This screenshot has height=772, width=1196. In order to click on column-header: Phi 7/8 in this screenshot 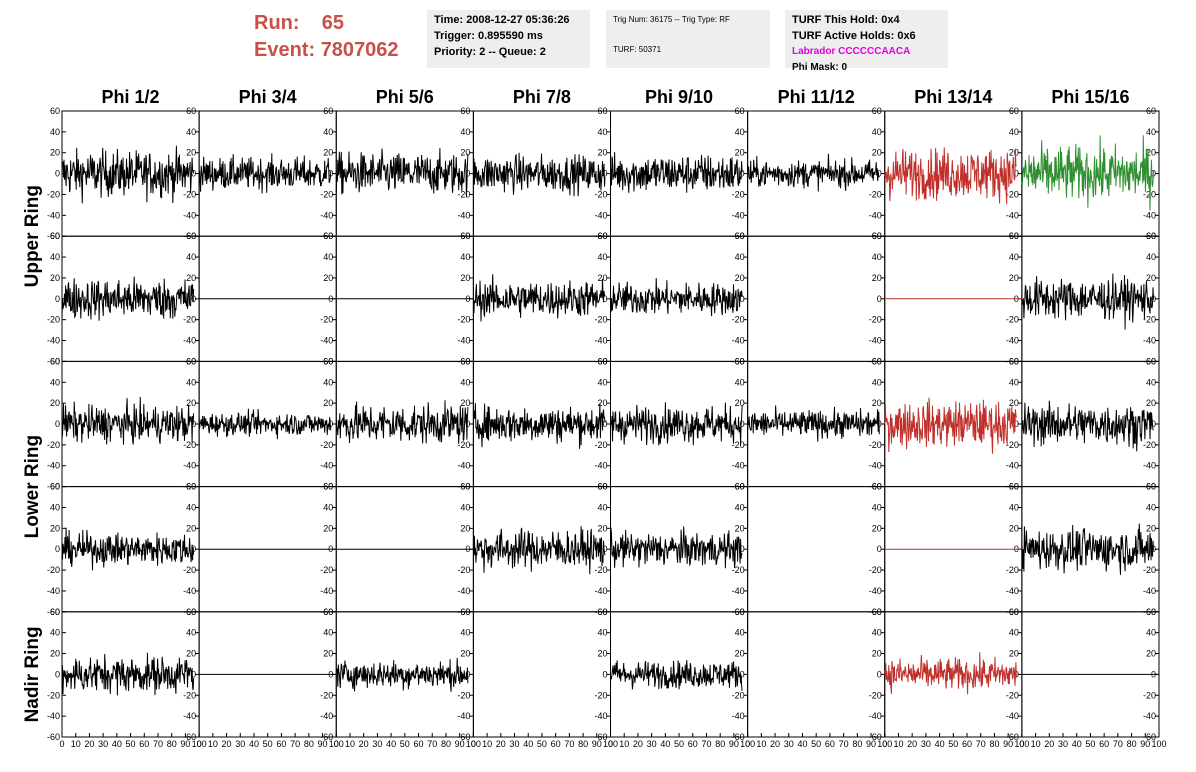, I will do `click(542, 97)`.